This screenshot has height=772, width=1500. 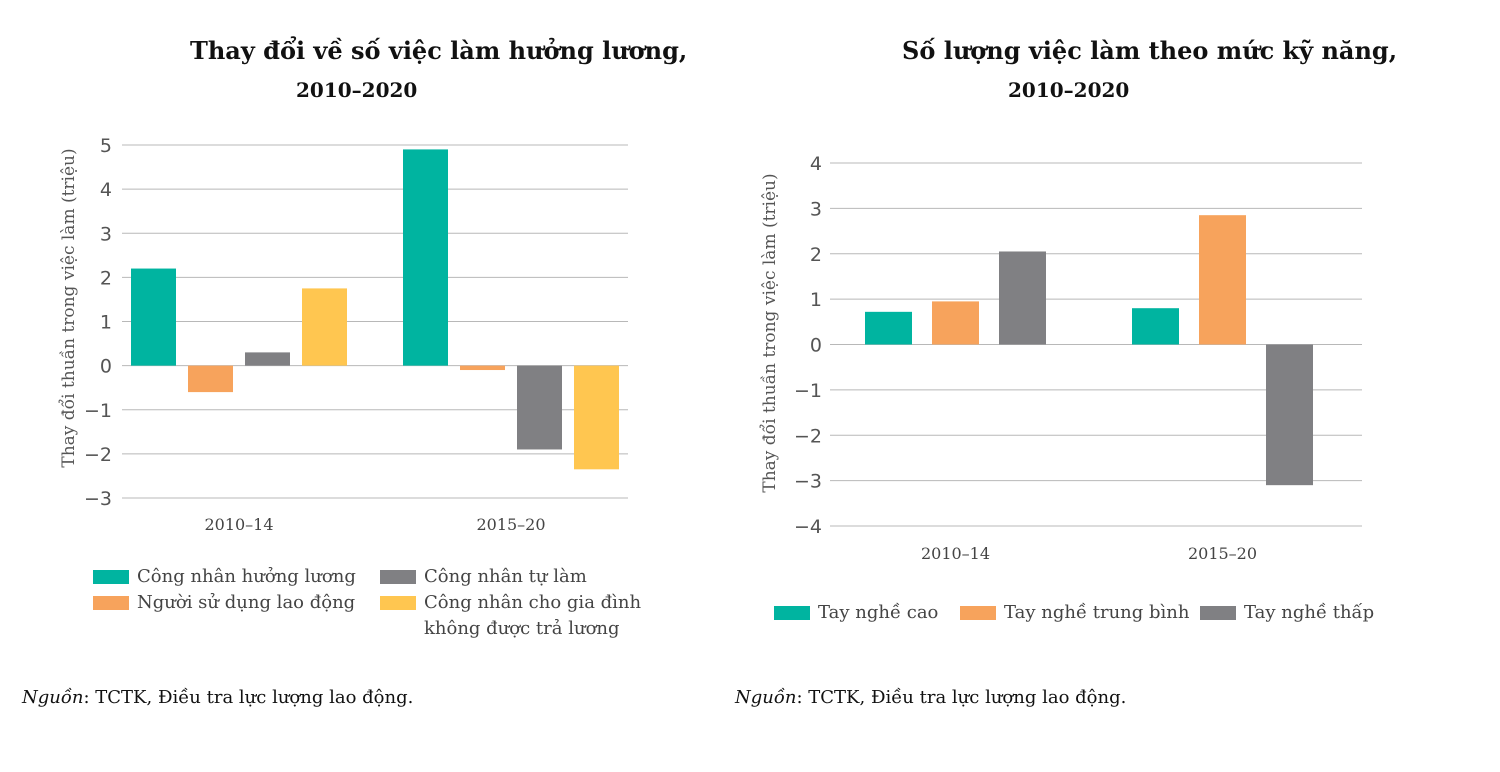 I want to click on legend-item-medium-skill: Tay nghề trung bình, so click(x=1074, y=613).